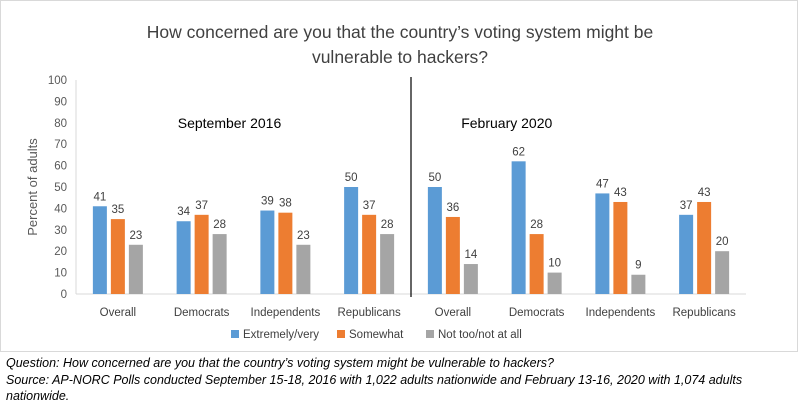  Describe the element at coordinates (60, 188) in the screenshot. I see `y-tick-label: 50` at that location.